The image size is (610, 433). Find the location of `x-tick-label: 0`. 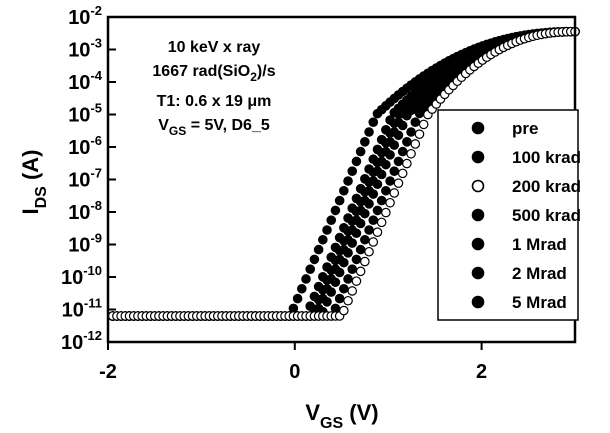

x-tick-label: 0 is located at coordinates (294, 372).